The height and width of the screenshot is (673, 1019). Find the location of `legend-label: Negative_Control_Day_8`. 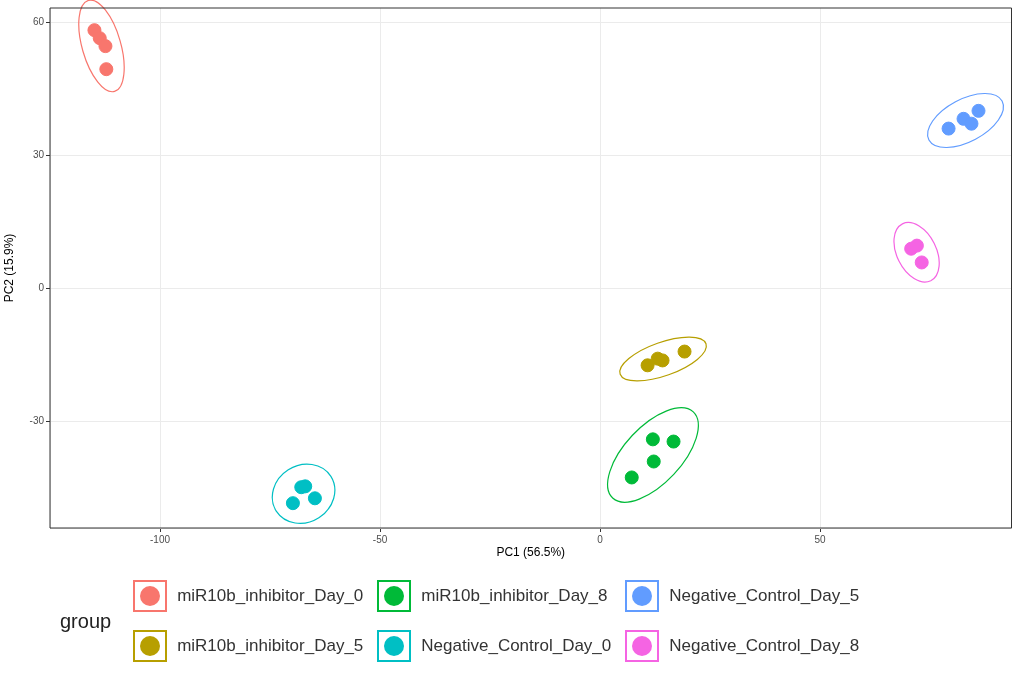

legend-label: Negative_Control_Day_8 is located at coordinates (764, 646).